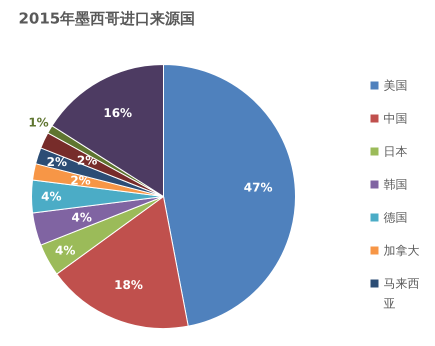  Describe the element at coordinates (402, 293) in the screenshot. I see `legend-label: 马来西亚` at that location.